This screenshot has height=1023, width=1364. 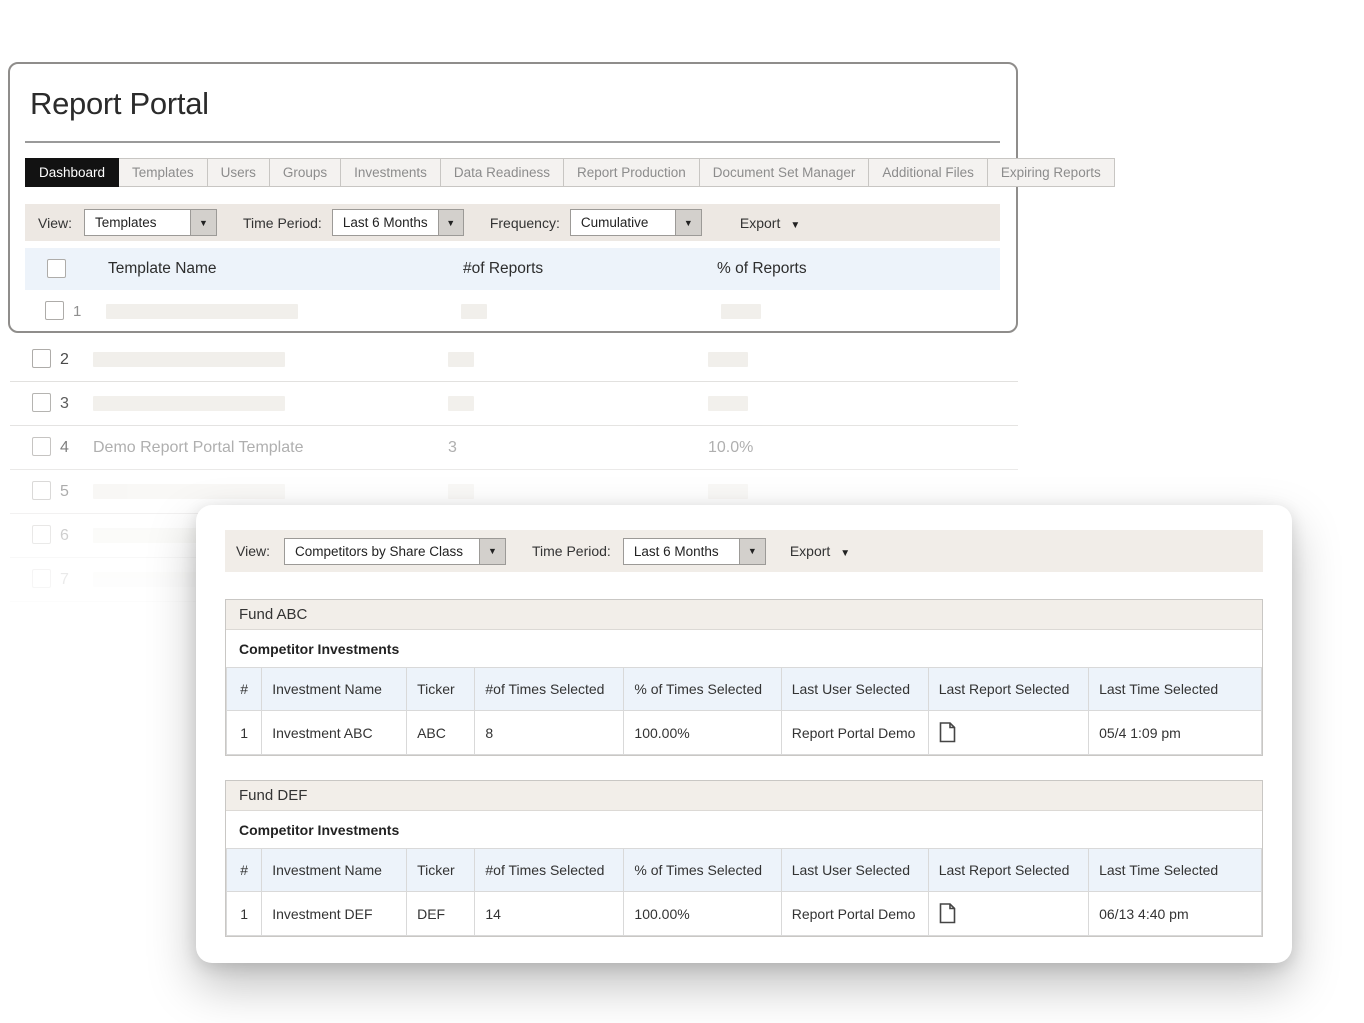 I want to click on tab-users: Users, so click(x=238, y=172).